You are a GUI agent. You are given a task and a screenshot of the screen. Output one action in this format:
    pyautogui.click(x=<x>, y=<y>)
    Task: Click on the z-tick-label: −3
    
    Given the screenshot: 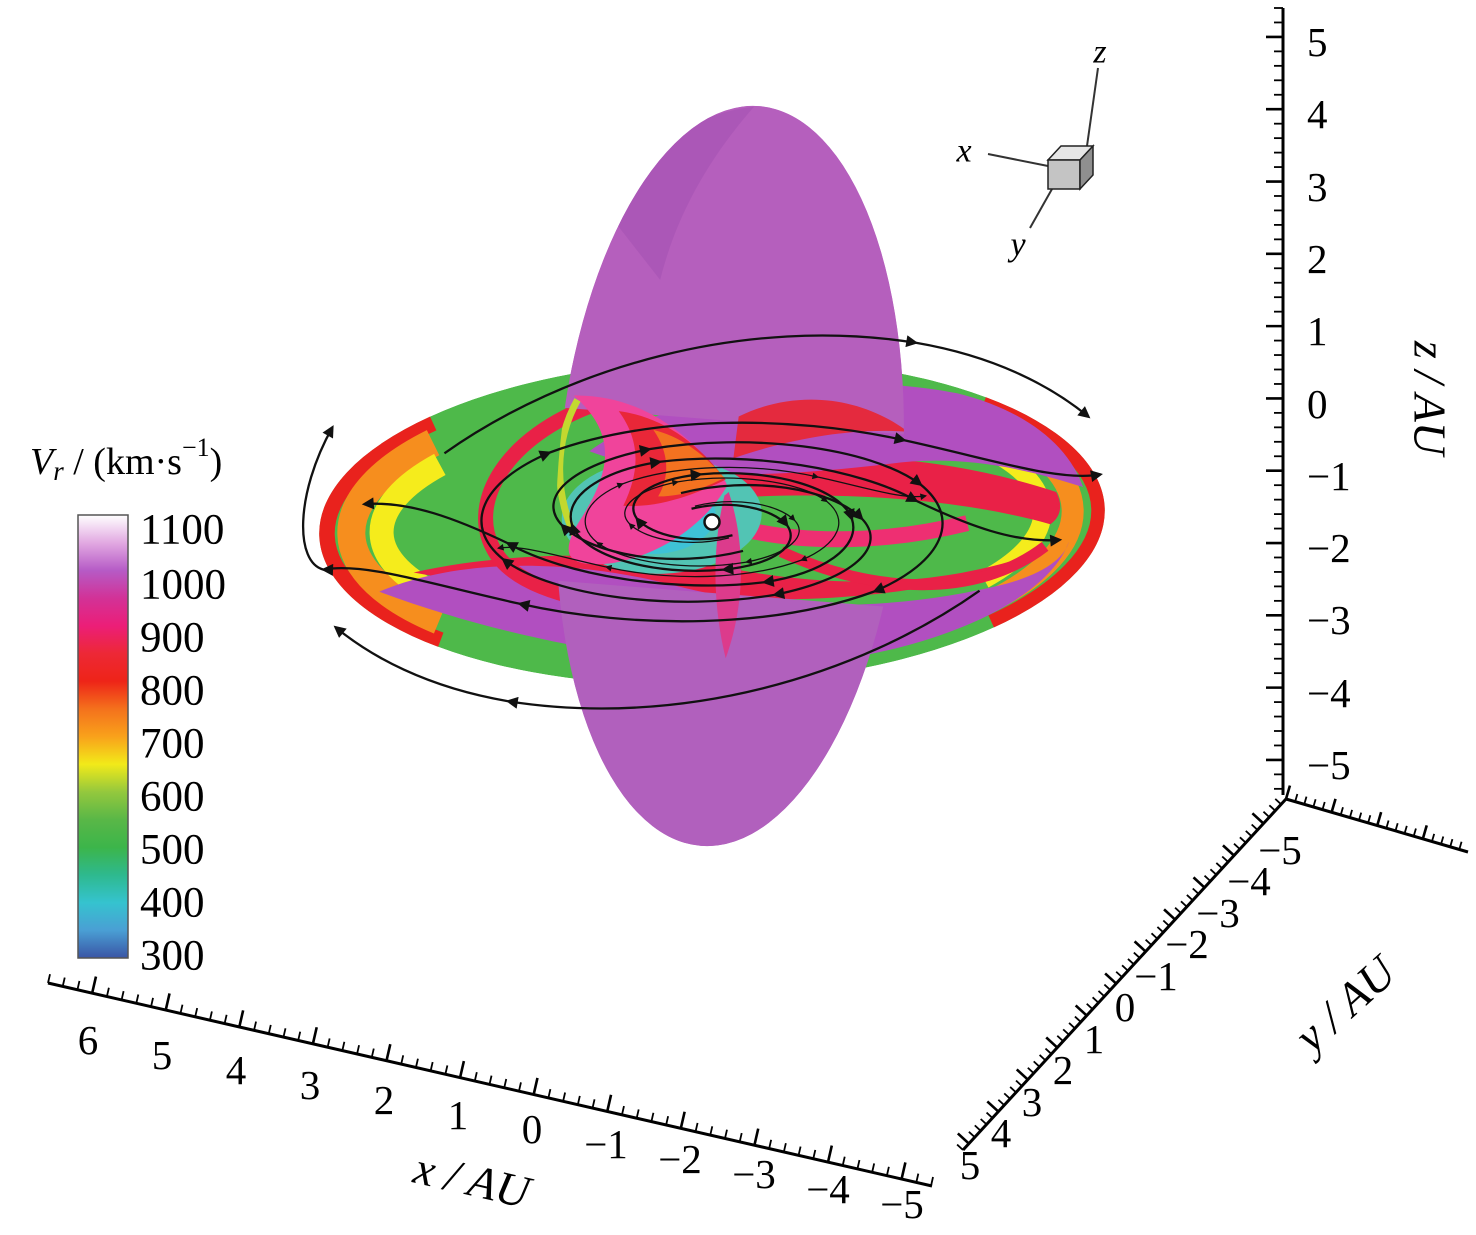 What is the action you would take?
    pyautogui.click(x=1329, y=620)
    